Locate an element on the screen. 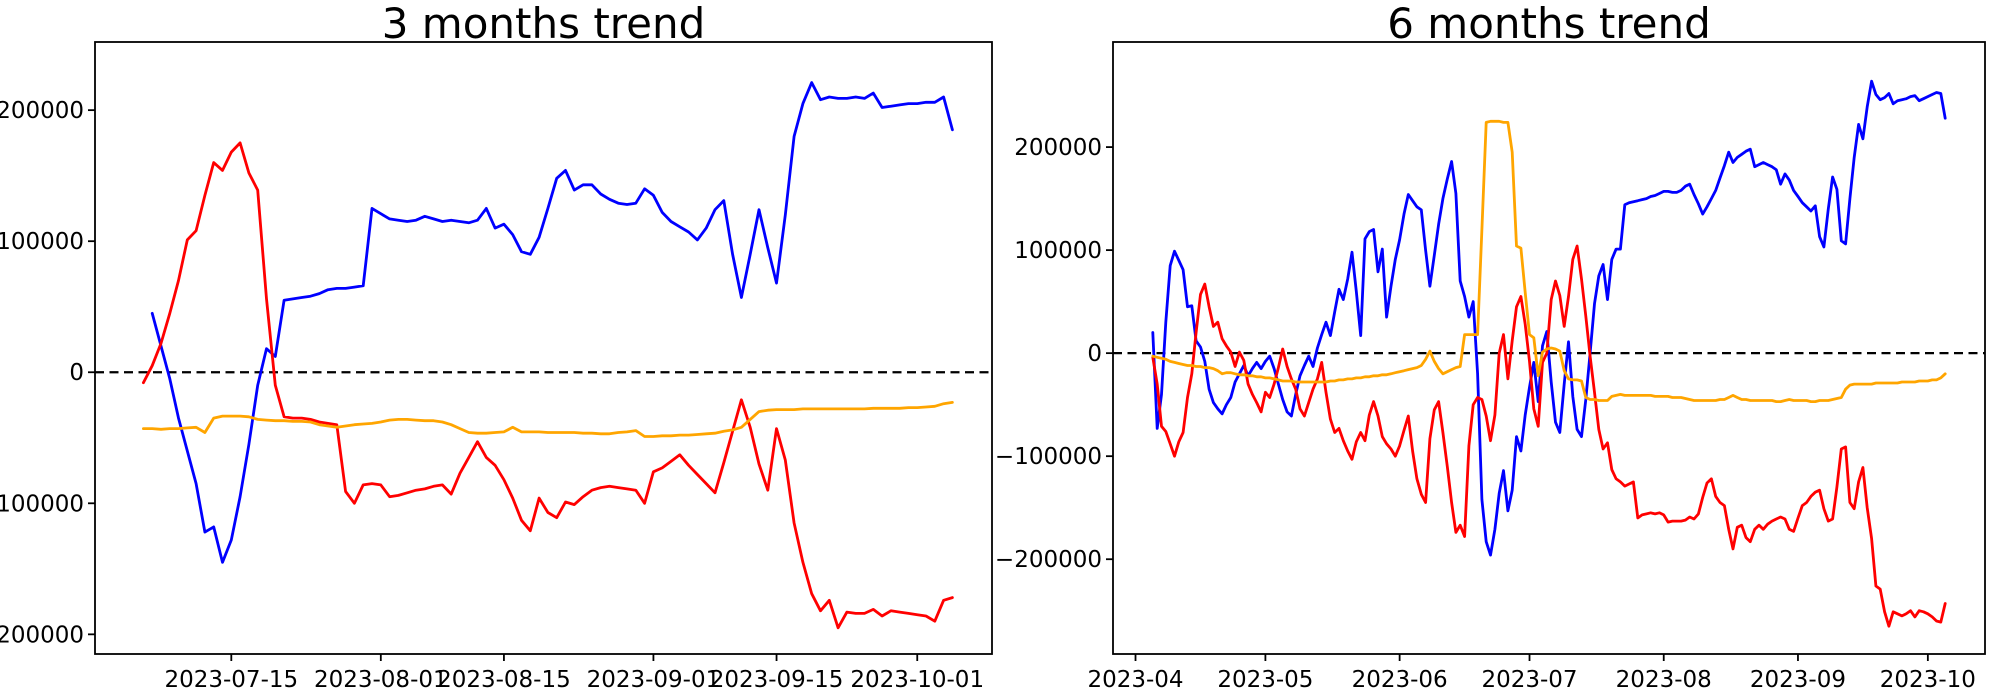 This screenshot has height=700, width=2000. series-line-orange is located at coordinates (547, 419).